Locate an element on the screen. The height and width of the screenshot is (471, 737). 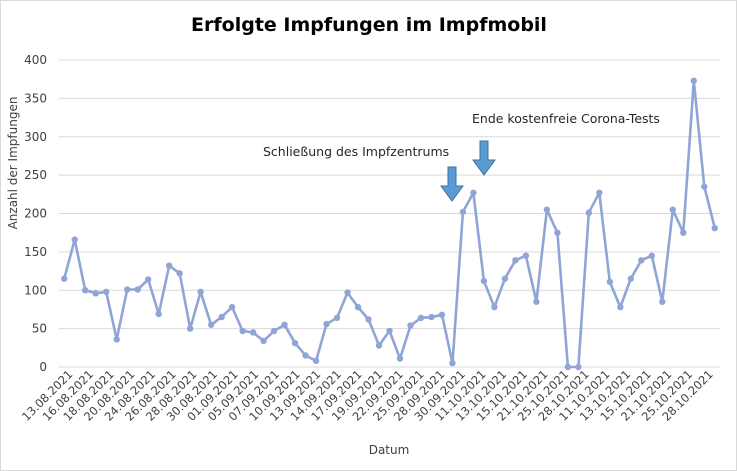
y-tick-label: 300 is located at coordinates (35, 137).